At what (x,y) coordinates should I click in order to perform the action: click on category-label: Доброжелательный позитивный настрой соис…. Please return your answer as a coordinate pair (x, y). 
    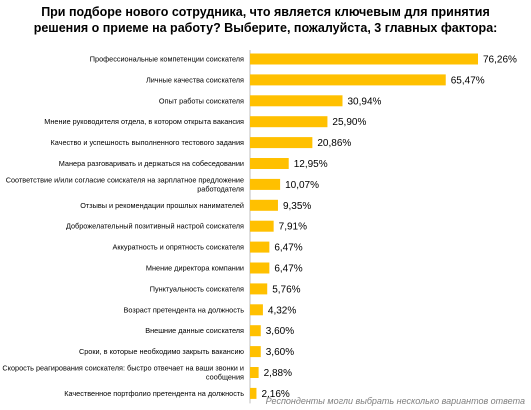
    Looking at the image, I should click on (155, 226).